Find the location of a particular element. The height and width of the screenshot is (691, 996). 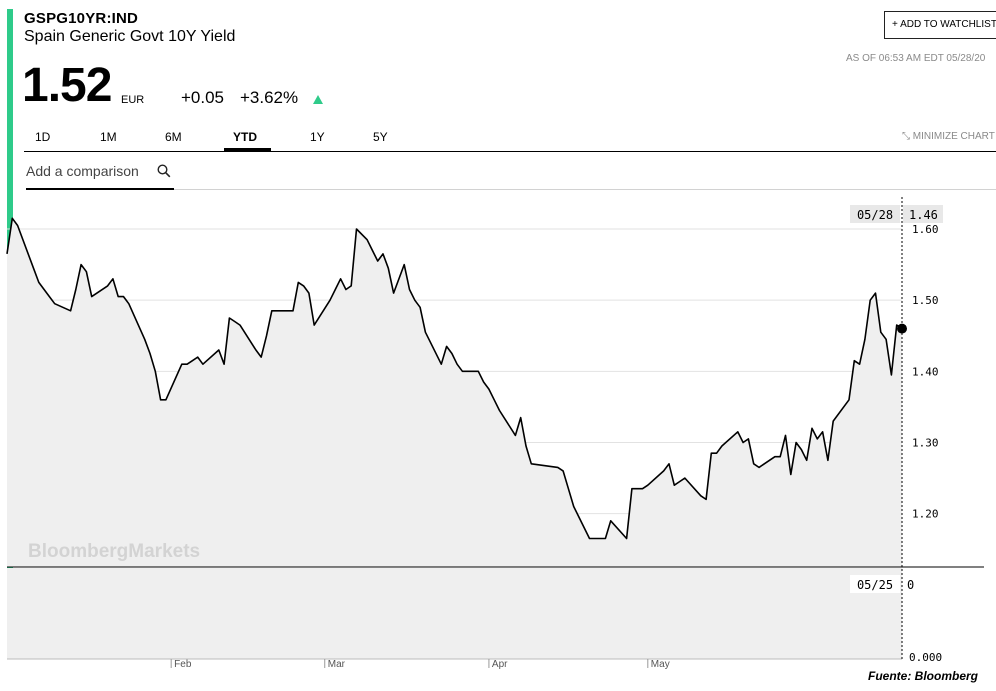

svg-text: 05/28 is located at coordinates (875, 215).